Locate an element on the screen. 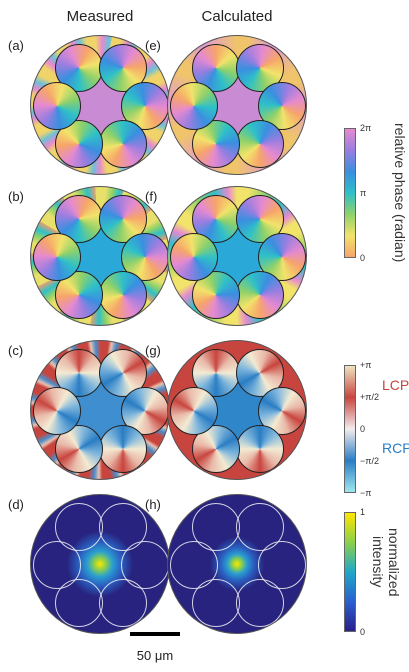 The image size is (409, 672). column-header: Measured is located at coordinates (100, 16).